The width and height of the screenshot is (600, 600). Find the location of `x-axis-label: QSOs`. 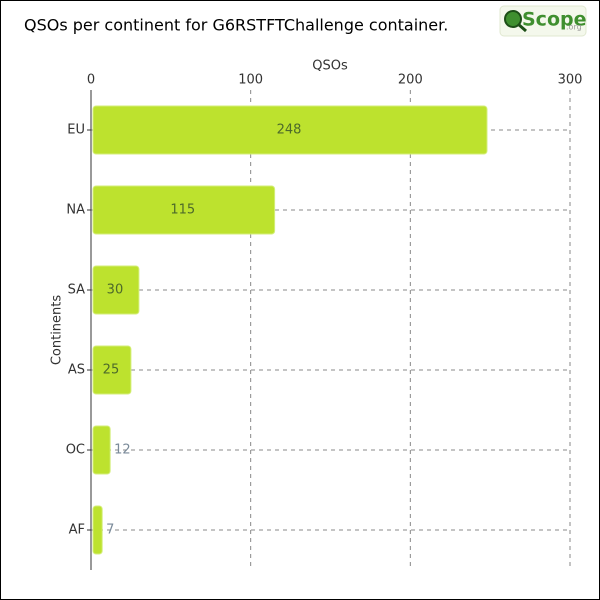

x-axis-label: QSOs is located at coordinates (330, 66).